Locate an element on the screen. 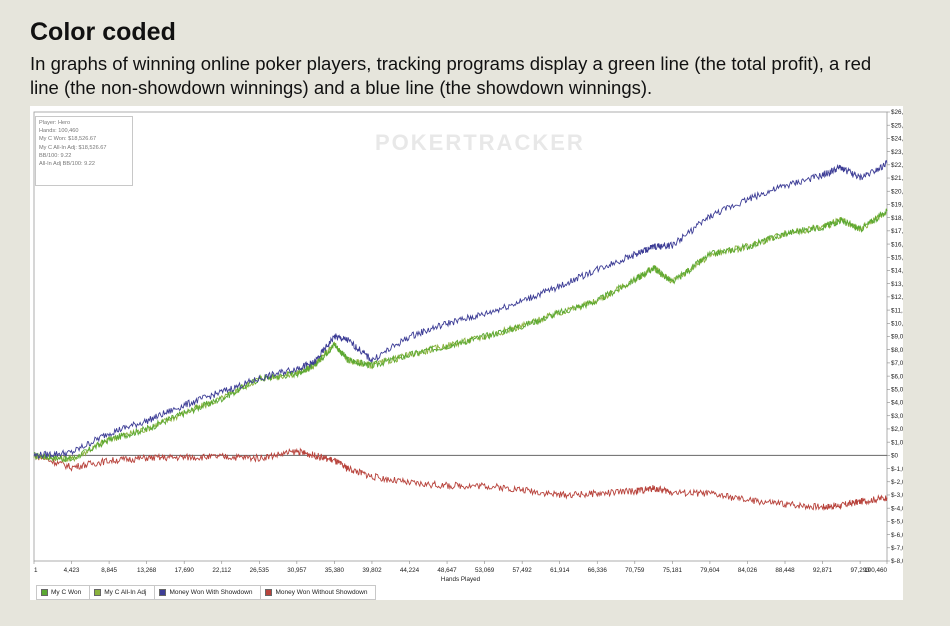 This screenshot has height=626, width=950. y-tick-label: $8,000 is located at coordinates (897, 350).